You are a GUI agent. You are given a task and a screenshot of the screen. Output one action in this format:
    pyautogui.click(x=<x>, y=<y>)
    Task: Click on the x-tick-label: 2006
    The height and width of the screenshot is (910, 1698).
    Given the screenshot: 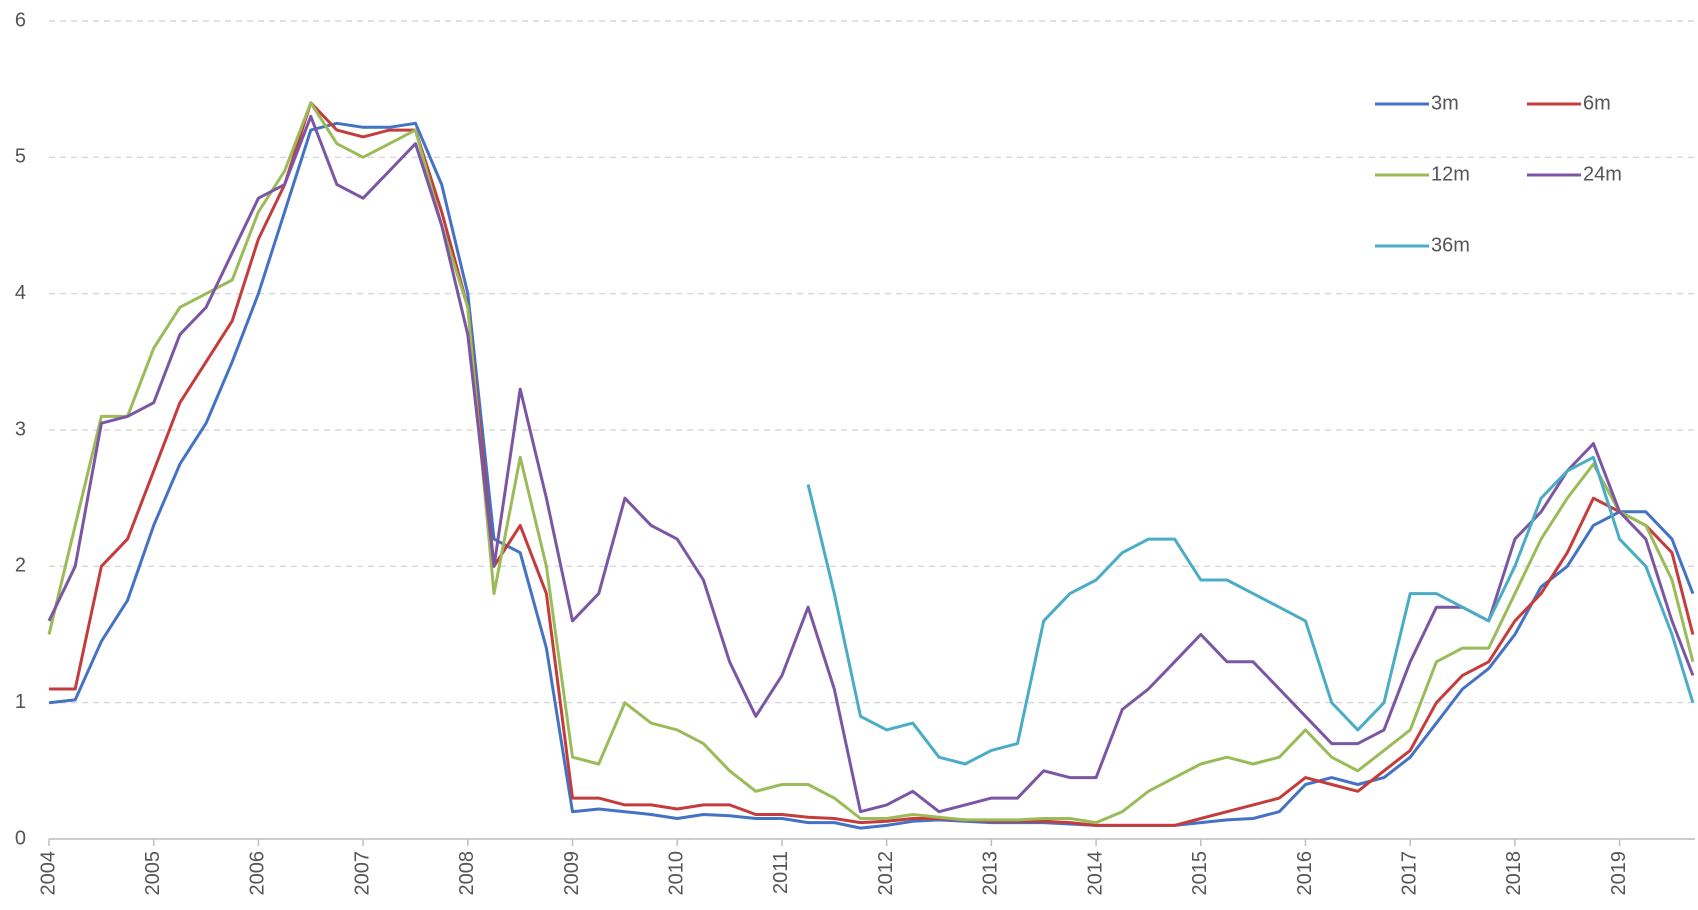 What is the action you would take?
    pyautogui.click(x=258, y=873)
    